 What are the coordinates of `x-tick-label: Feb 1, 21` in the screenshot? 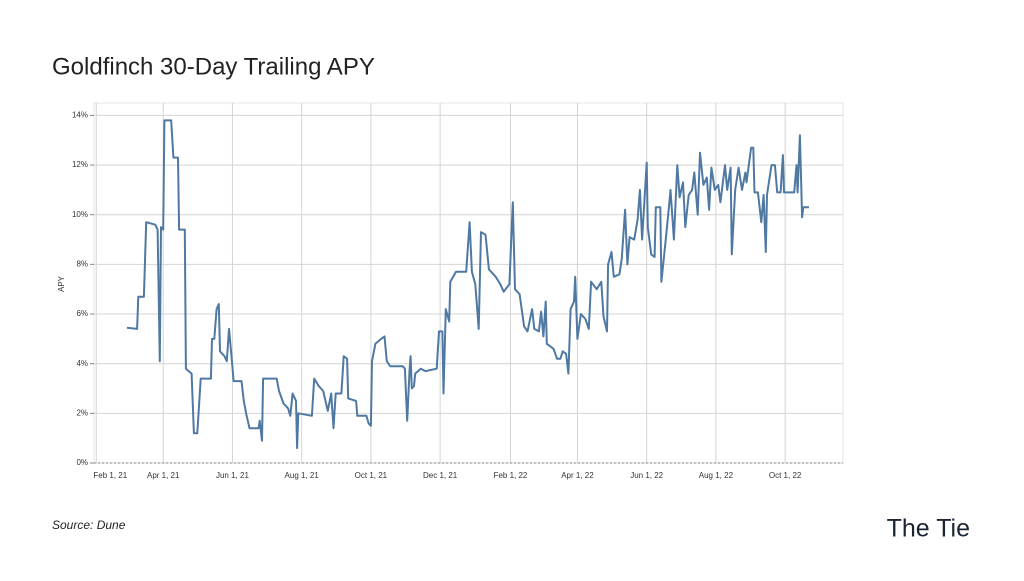 It's located at (110, 475).